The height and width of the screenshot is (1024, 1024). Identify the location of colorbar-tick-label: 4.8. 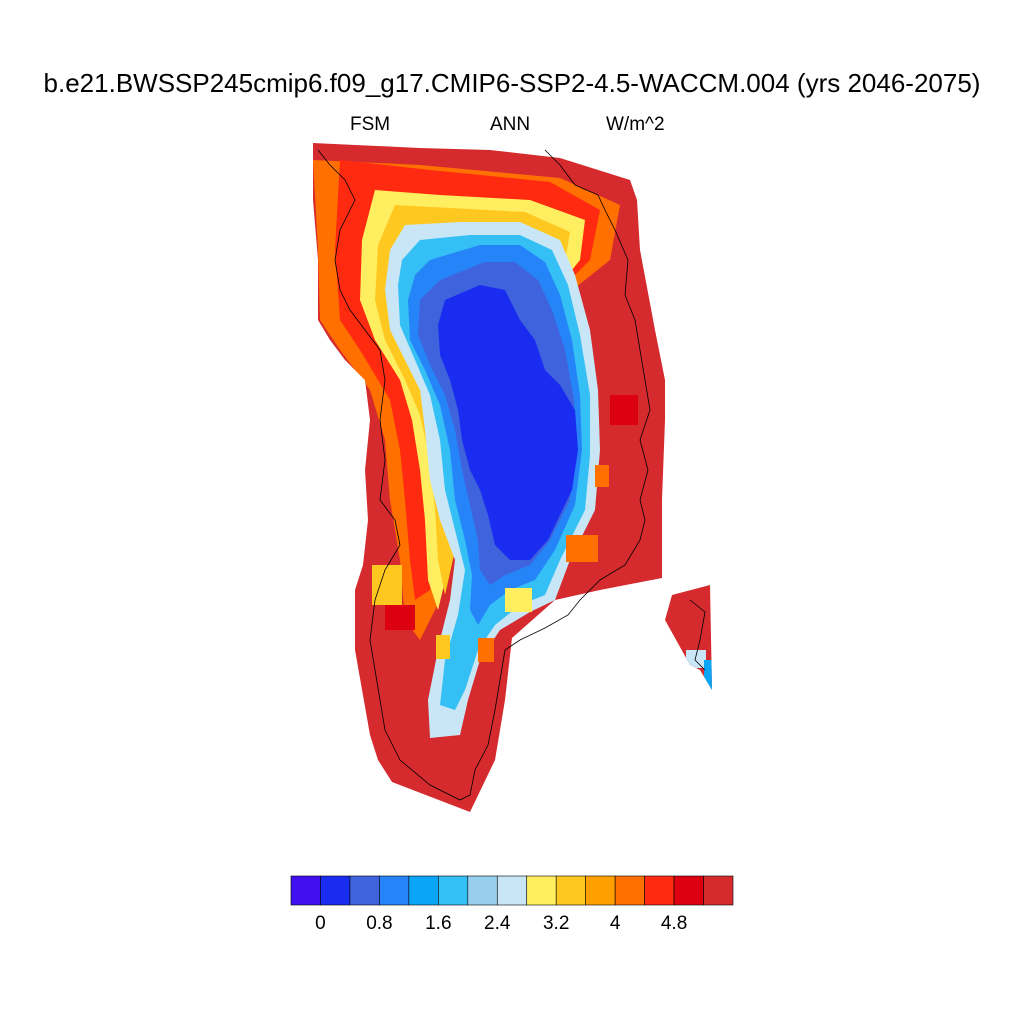
(674, 923).